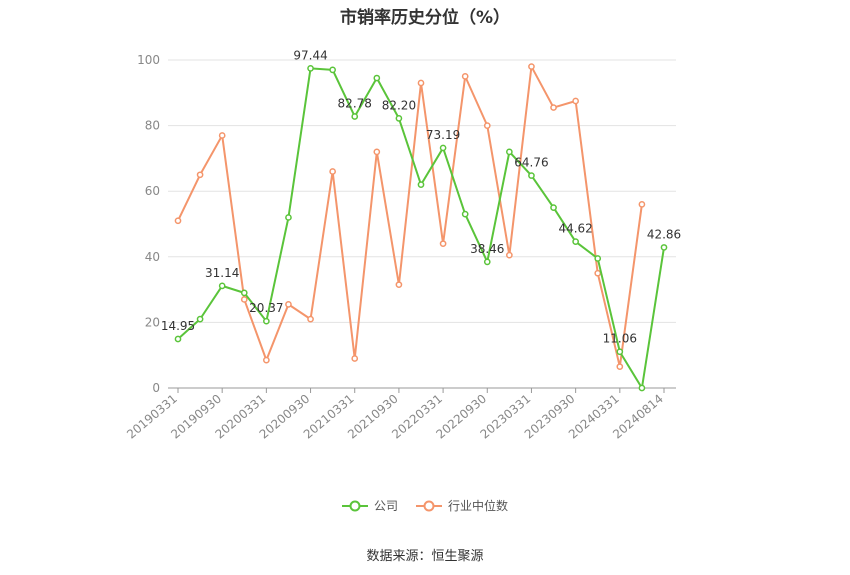 The height and width of the screenshot is (575, 850). What do you see at coordinates (369, 505) in the screenshot?
I see `legend-item-company: 公司` at bounding box center [369, 505].